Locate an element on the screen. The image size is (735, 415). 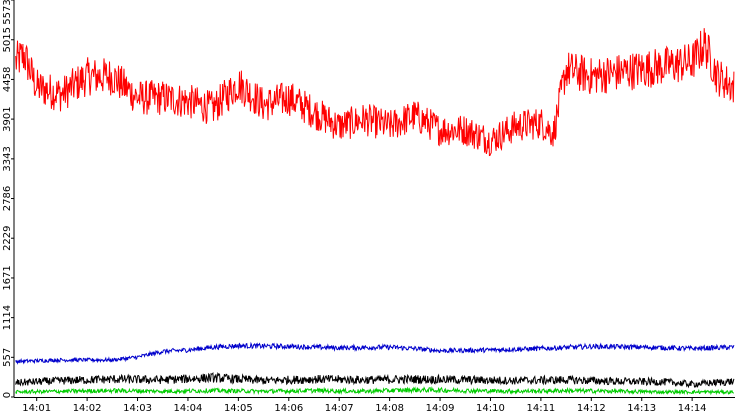
x-tick-label: 14:02 is located at coordinates (87, 408).